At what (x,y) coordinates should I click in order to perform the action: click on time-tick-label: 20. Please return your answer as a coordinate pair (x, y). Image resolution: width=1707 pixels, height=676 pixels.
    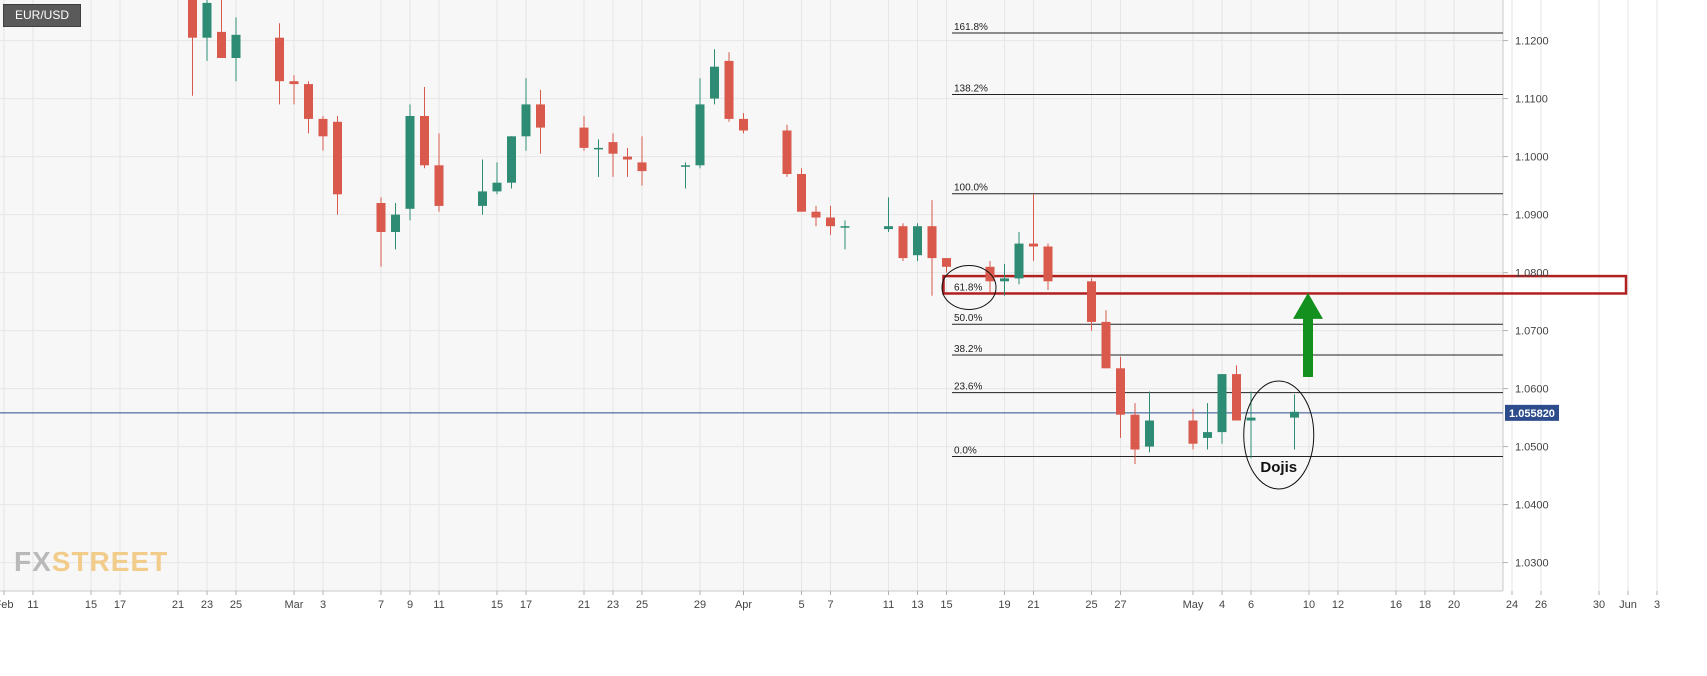
    Looking at the image, I should click on (1454, 605).